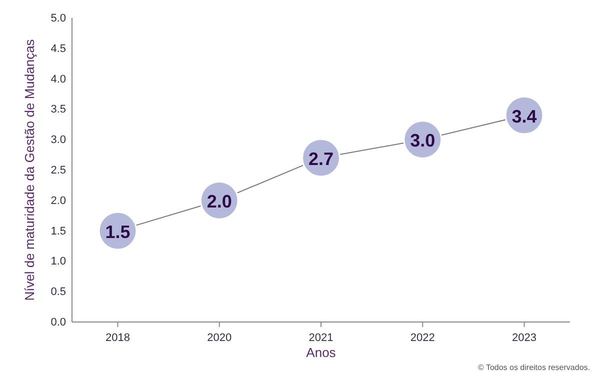  I want to click on y-tick-label: 0.5, so click(58, 292).